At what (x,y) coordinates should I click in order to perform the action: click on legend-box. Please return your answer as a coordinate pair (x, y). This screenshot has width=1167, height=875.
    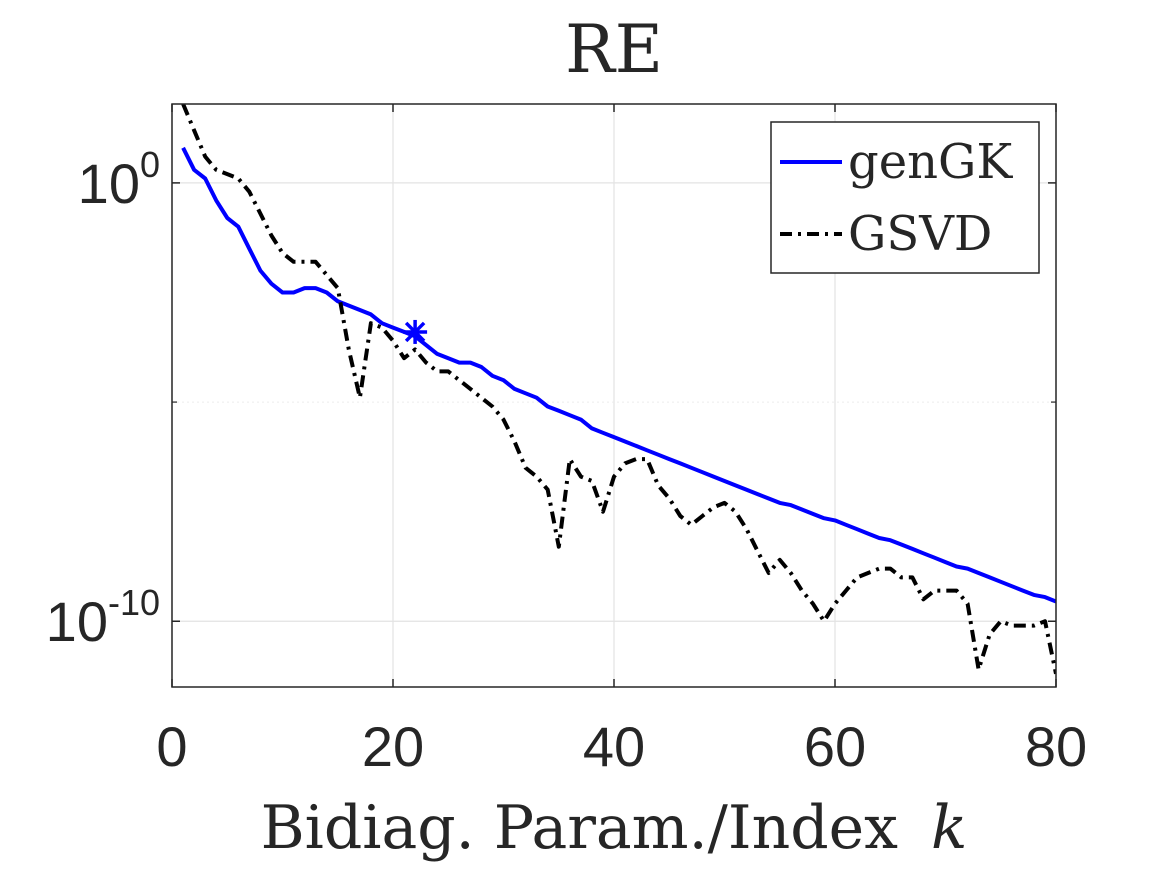
    Looking at the image, I should click on (905, 197).